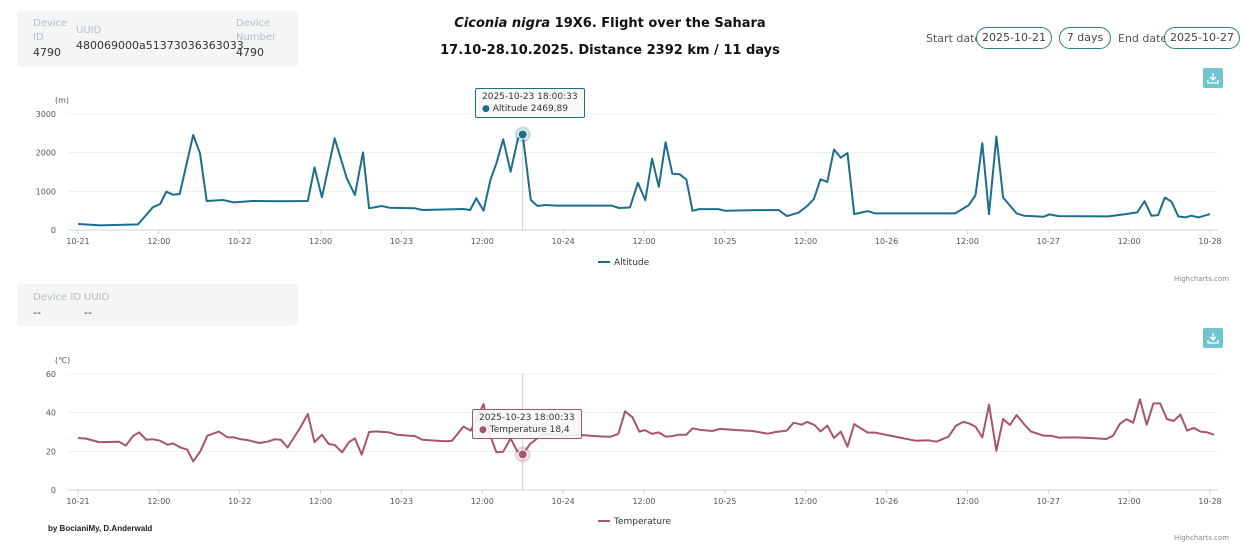 The image size is (1260, 560). What do you see at coordinates (46, 153) in the screenshot?
I see `y-tick-label: 2000` at bounding box center [46, 153].